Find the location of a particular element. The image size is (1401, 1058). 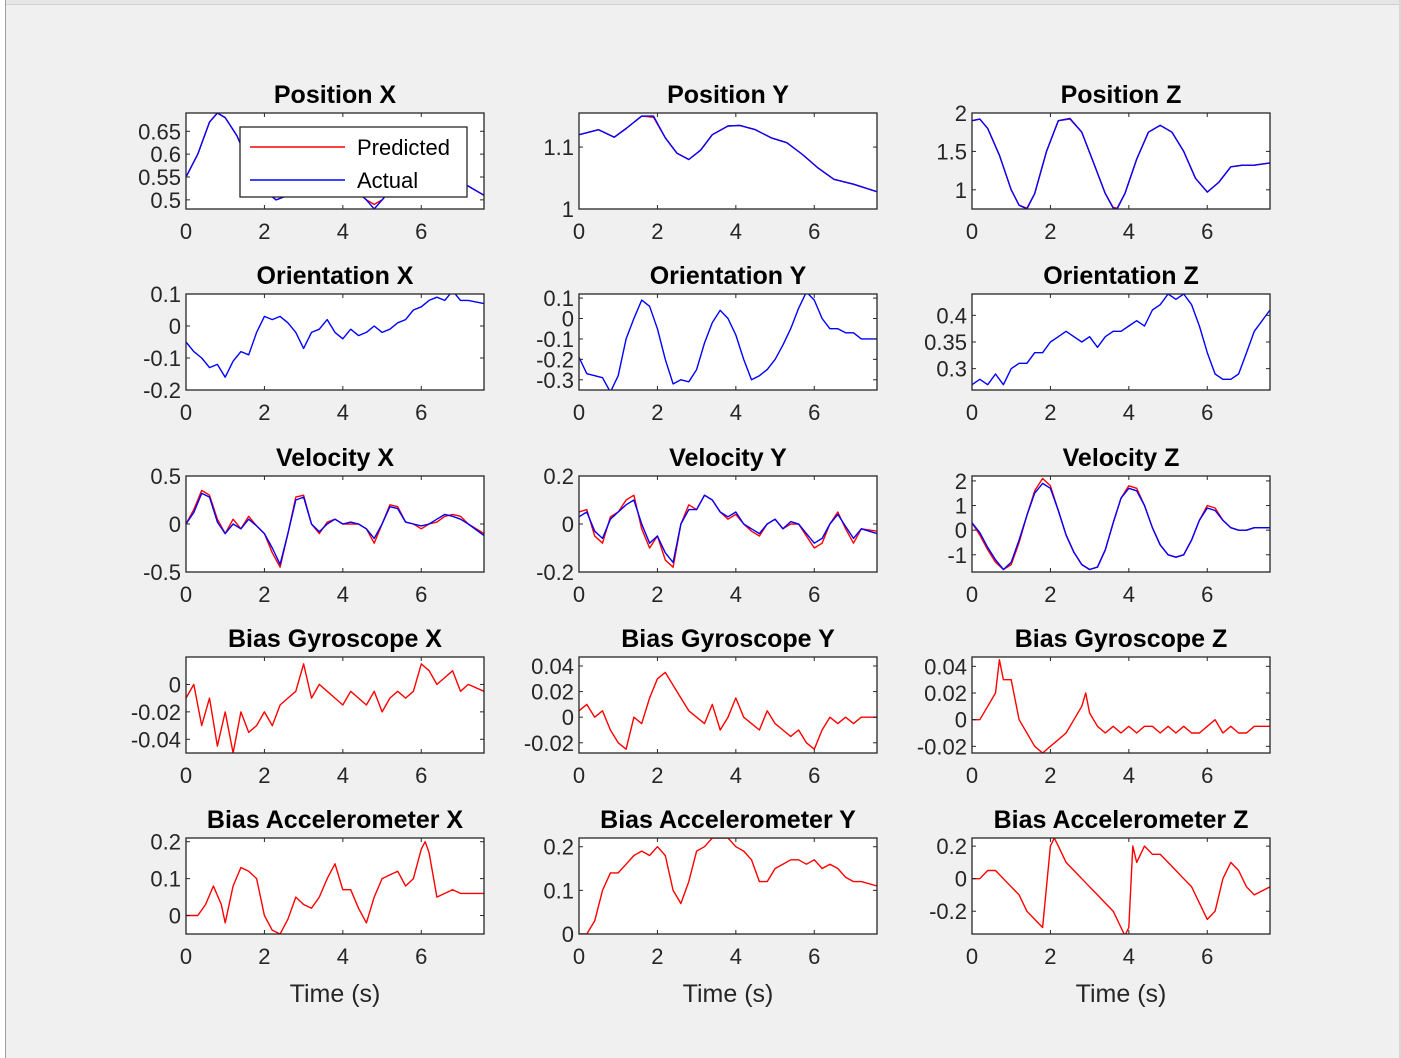

subplot-orientation-z: 0 2 4 6 0.30.350.4 Orientation Z is located at coordinates (1097, 343).